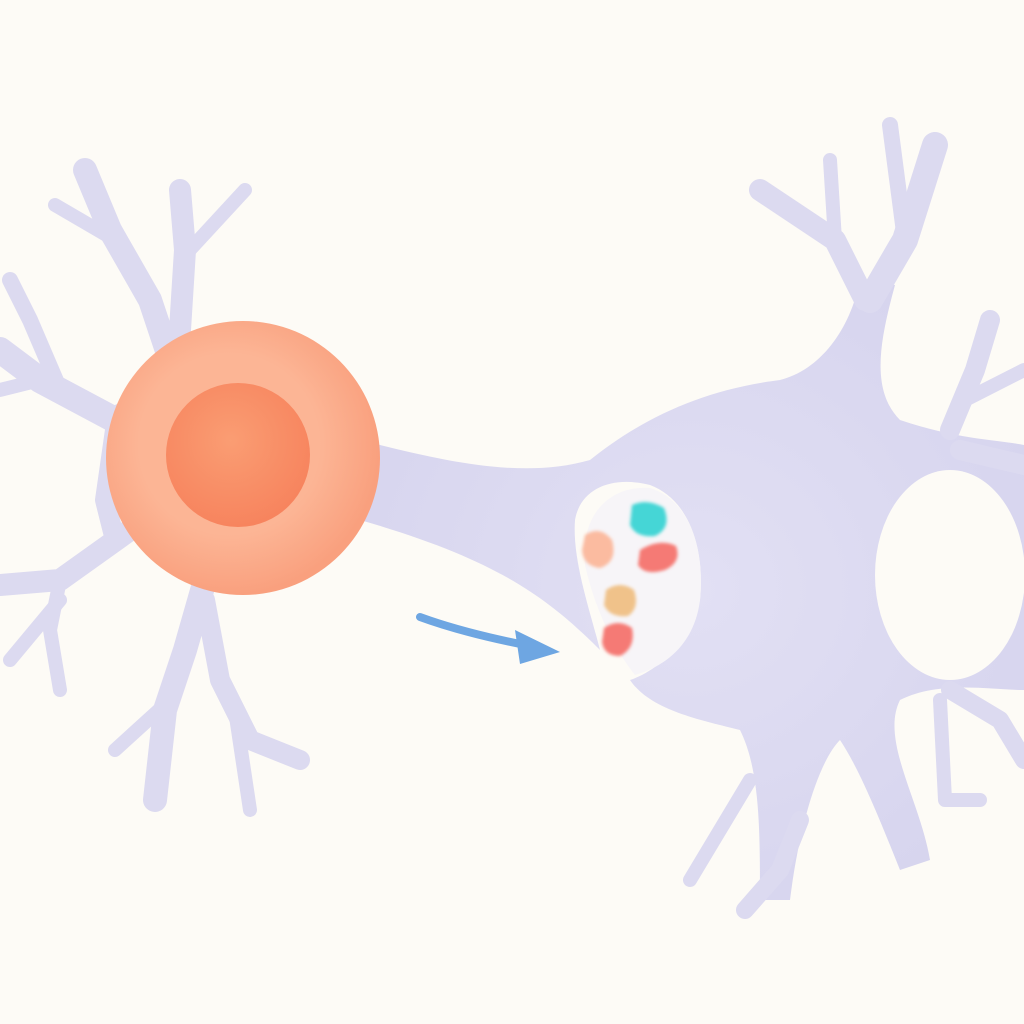 This screenshot has width=1024, height=1024. Describe the element at coordinates (630, 579) in the screenshot. I see `neurotransmitters` at that location.